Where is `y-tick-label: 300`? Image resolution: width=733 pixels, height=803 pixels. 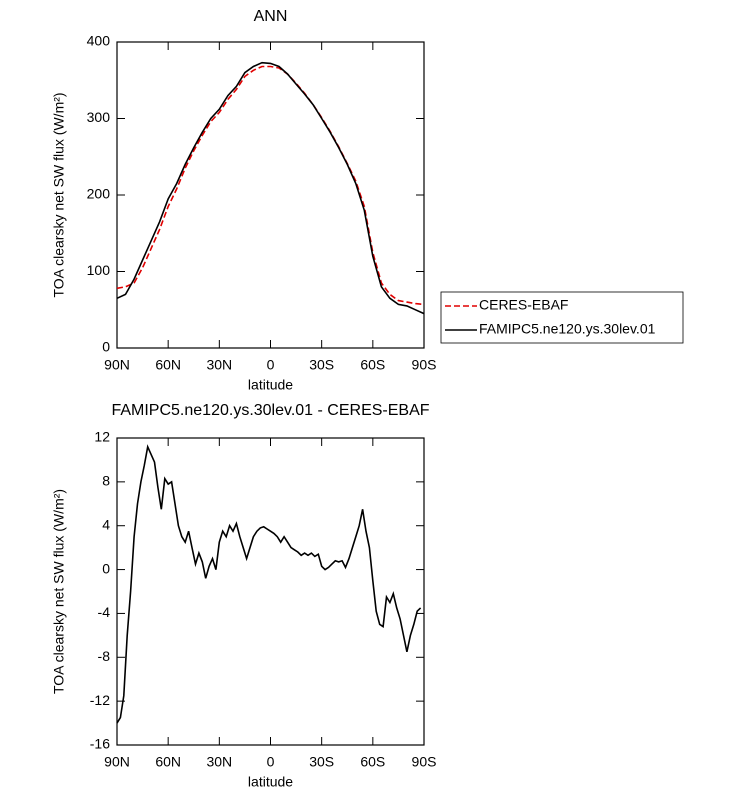 y-tick-label: 300 is located at coordinates (99, 117).